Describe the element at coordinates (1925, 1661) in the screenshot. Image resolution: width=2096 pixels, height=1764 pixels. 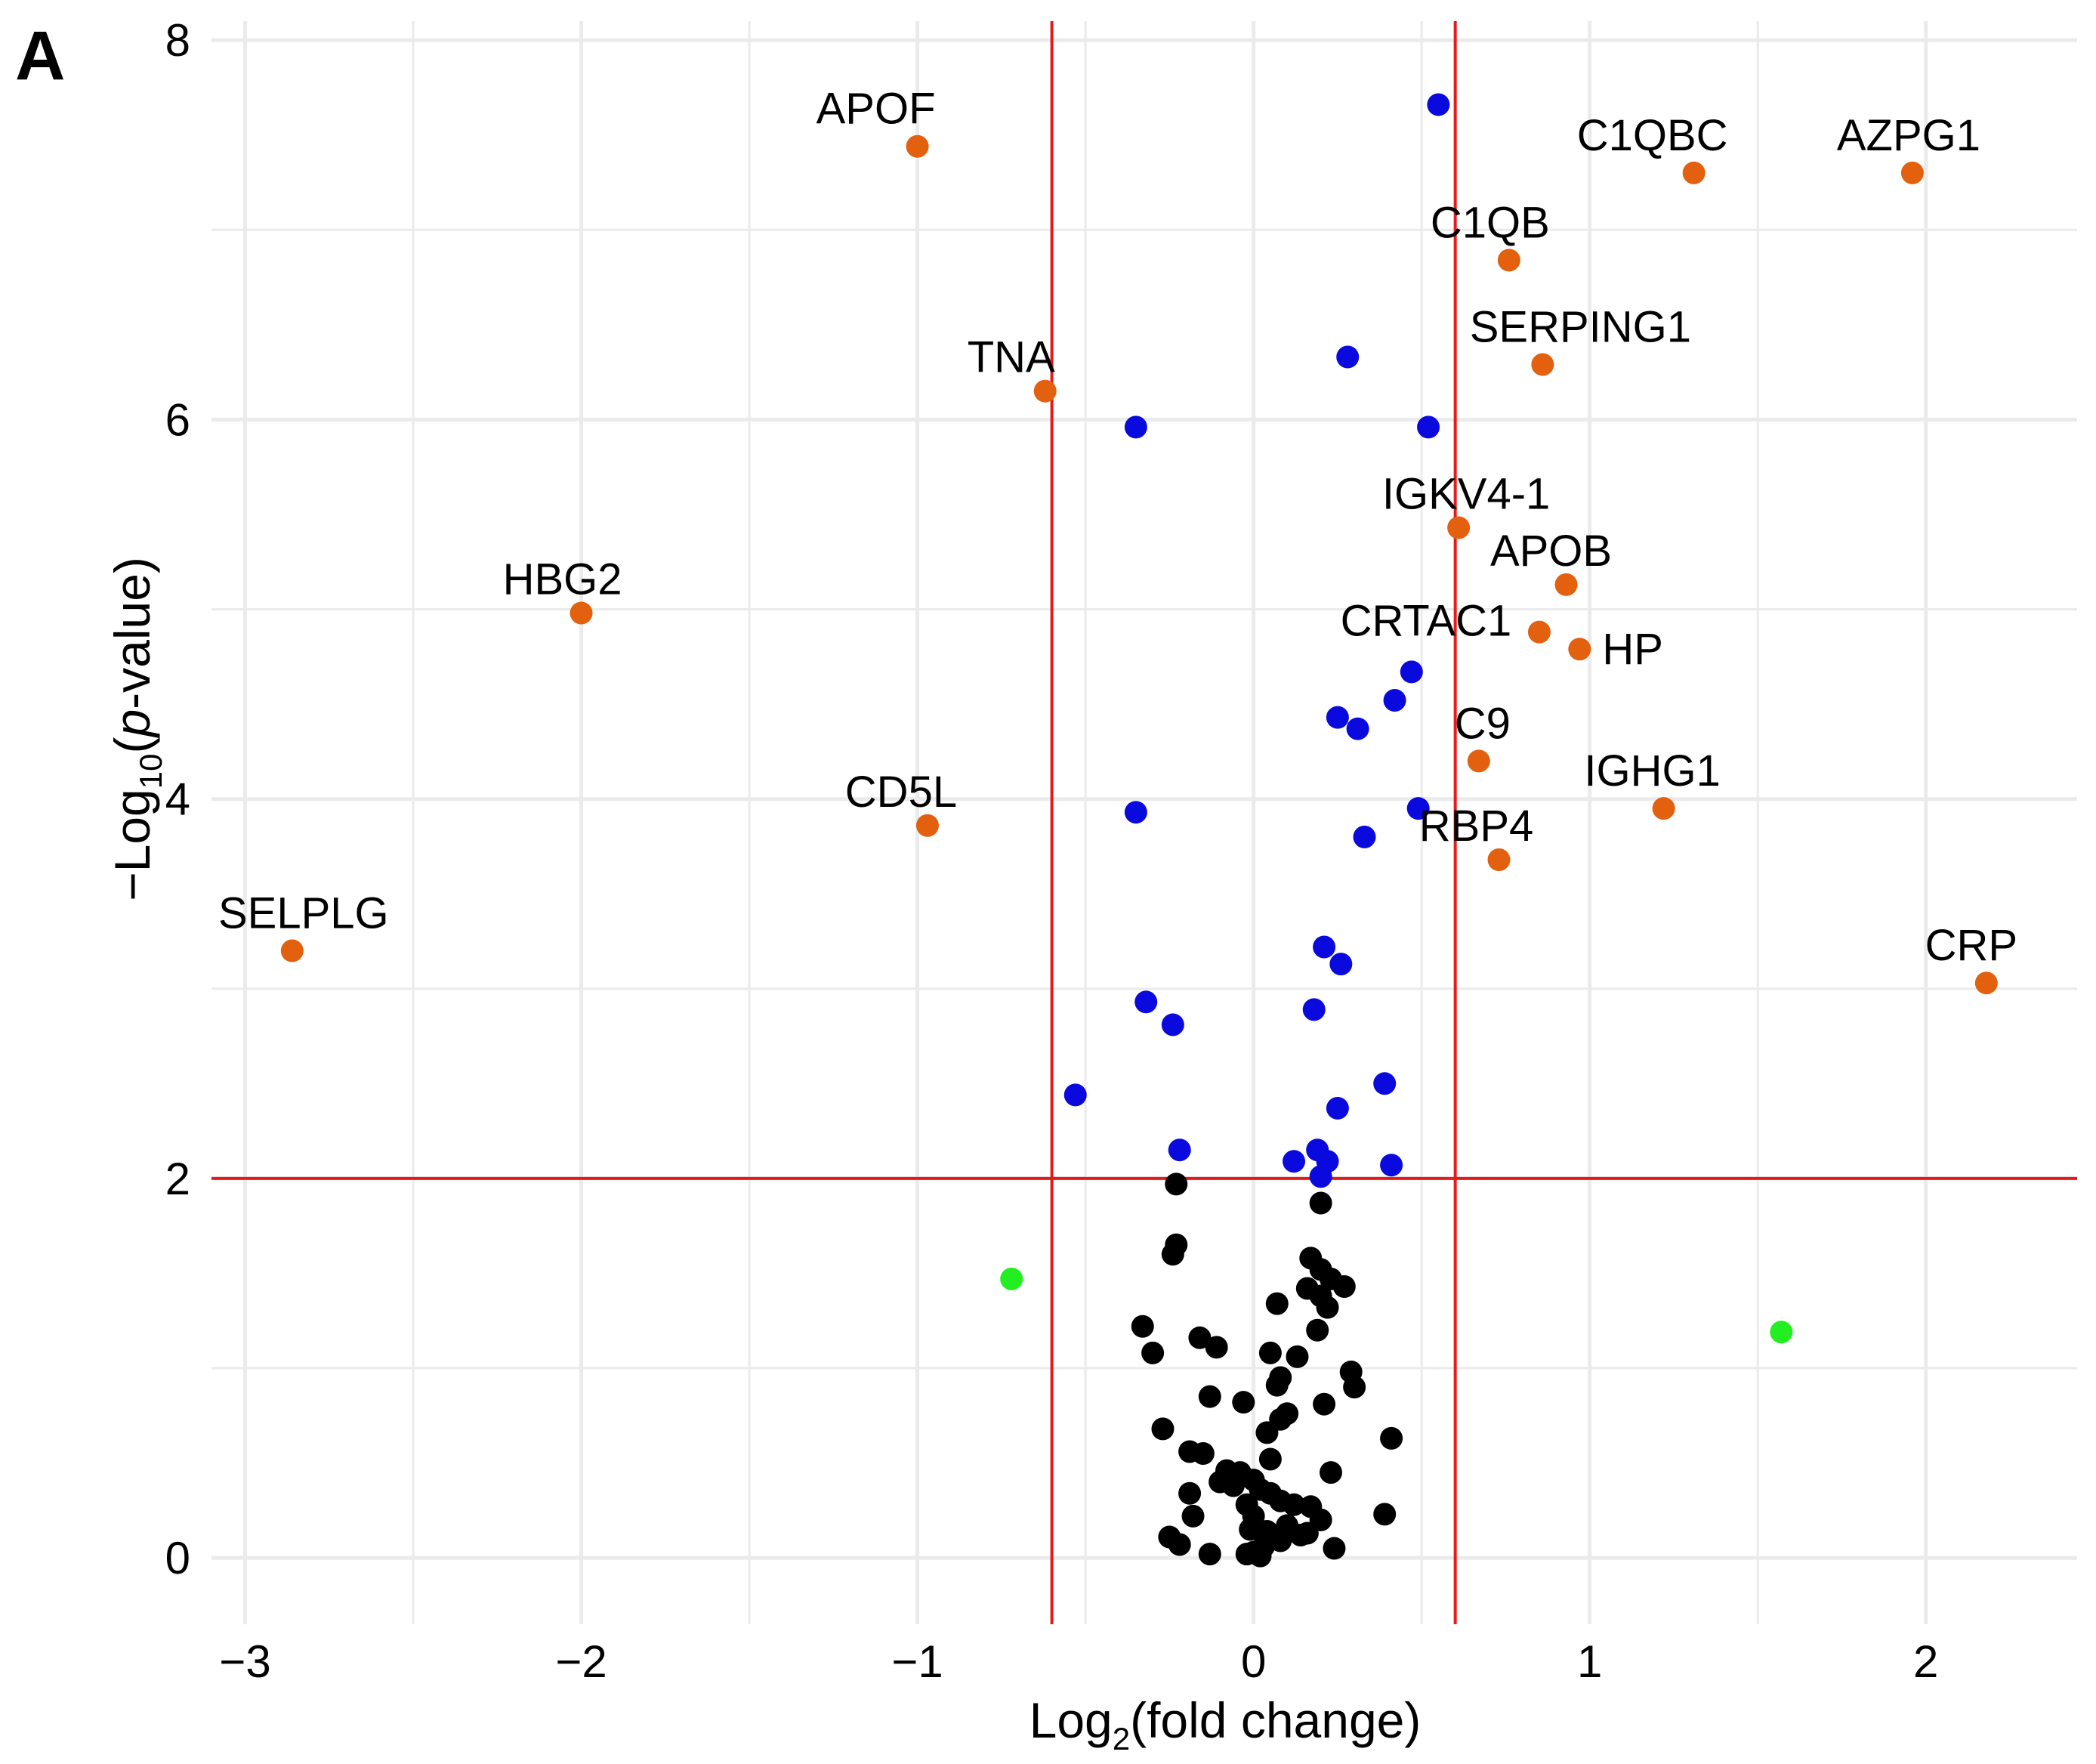
I see `x-tick-label: 2` at that location.